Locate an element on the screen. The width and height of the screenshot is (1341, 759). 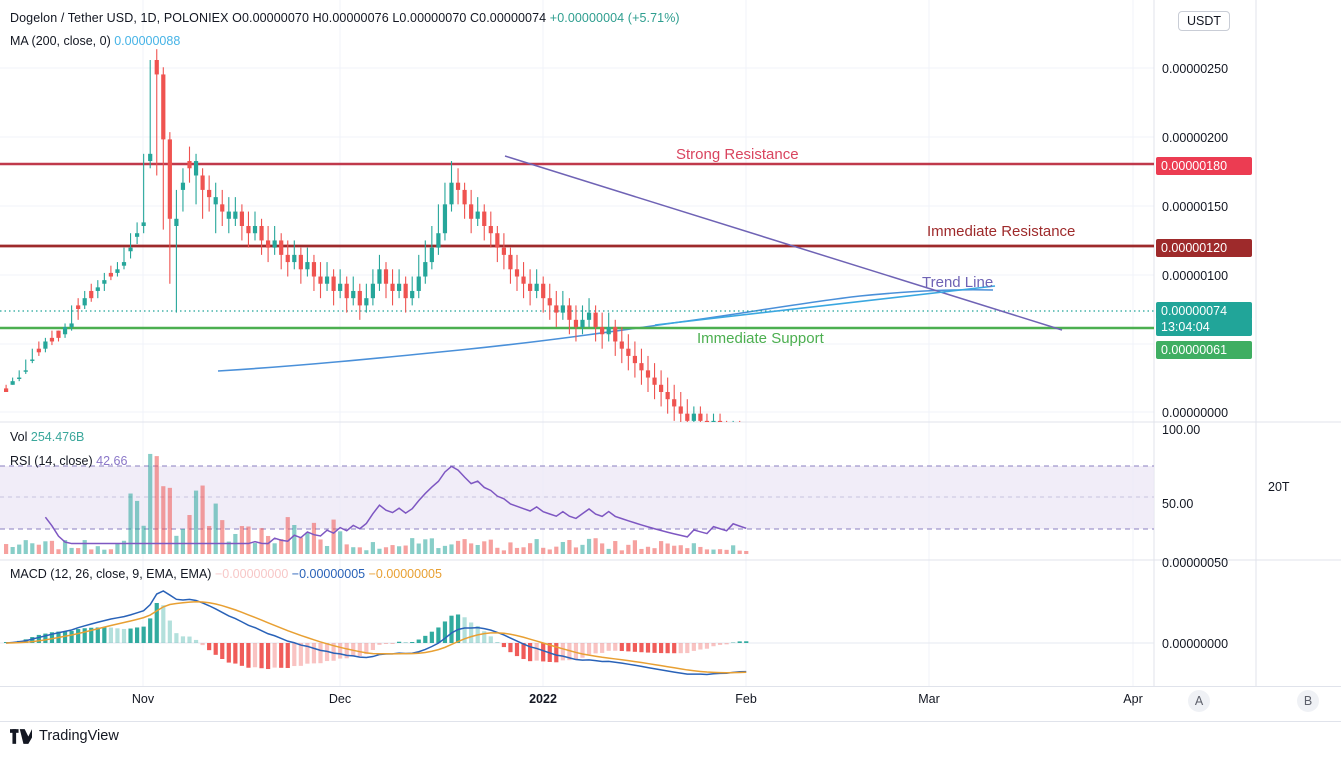
rsi-label: RSI (14, close) is located at coordinates (51, 461).